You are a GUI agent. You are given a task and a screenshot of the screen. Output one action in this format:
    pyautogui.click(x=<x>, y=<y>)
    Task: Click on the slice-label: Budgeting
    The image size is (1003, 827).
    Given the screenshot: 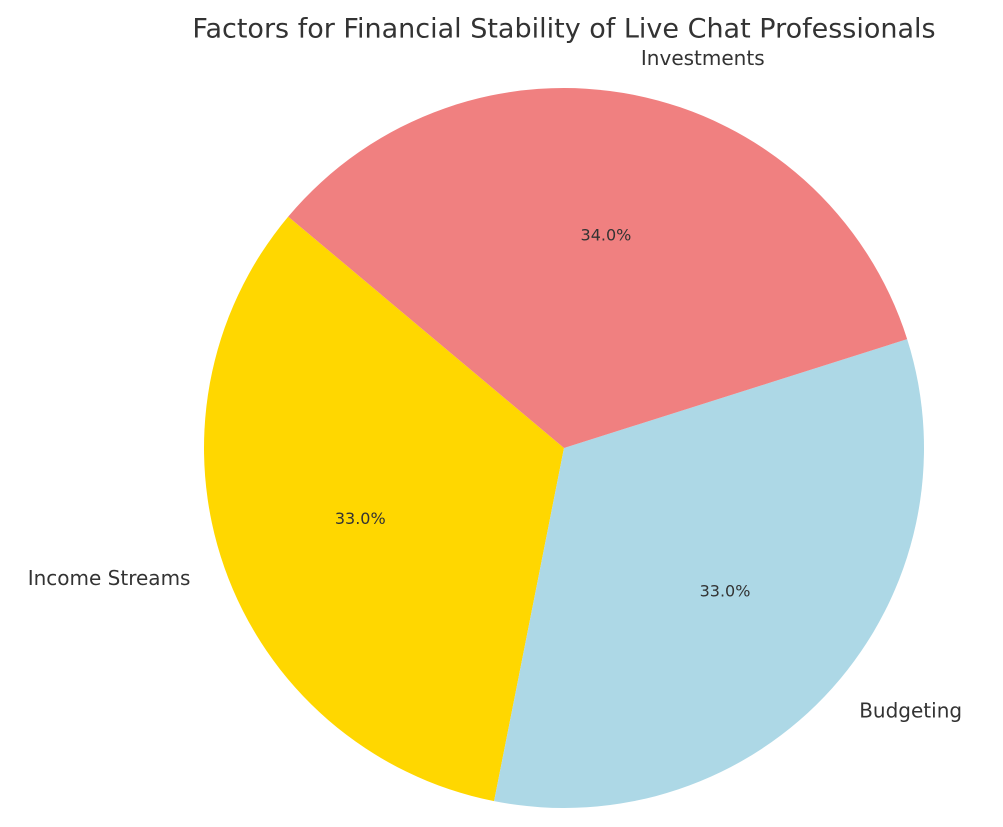 What is the action you would take?
    pyautogui.click(x=910, y=710)
    